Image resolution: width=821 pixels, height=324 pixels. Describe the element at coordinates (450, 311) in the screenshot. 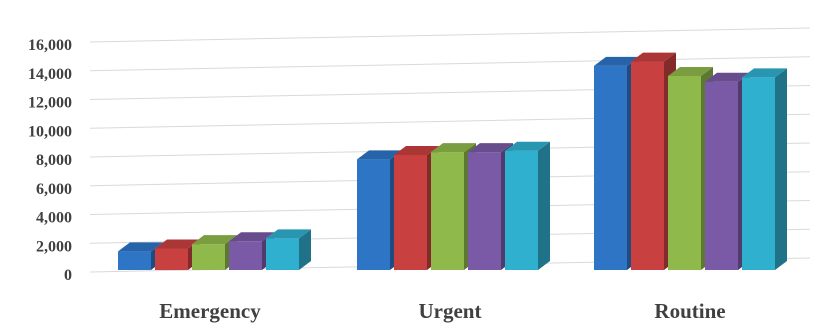

I see `category-label: Urgent` at that location.